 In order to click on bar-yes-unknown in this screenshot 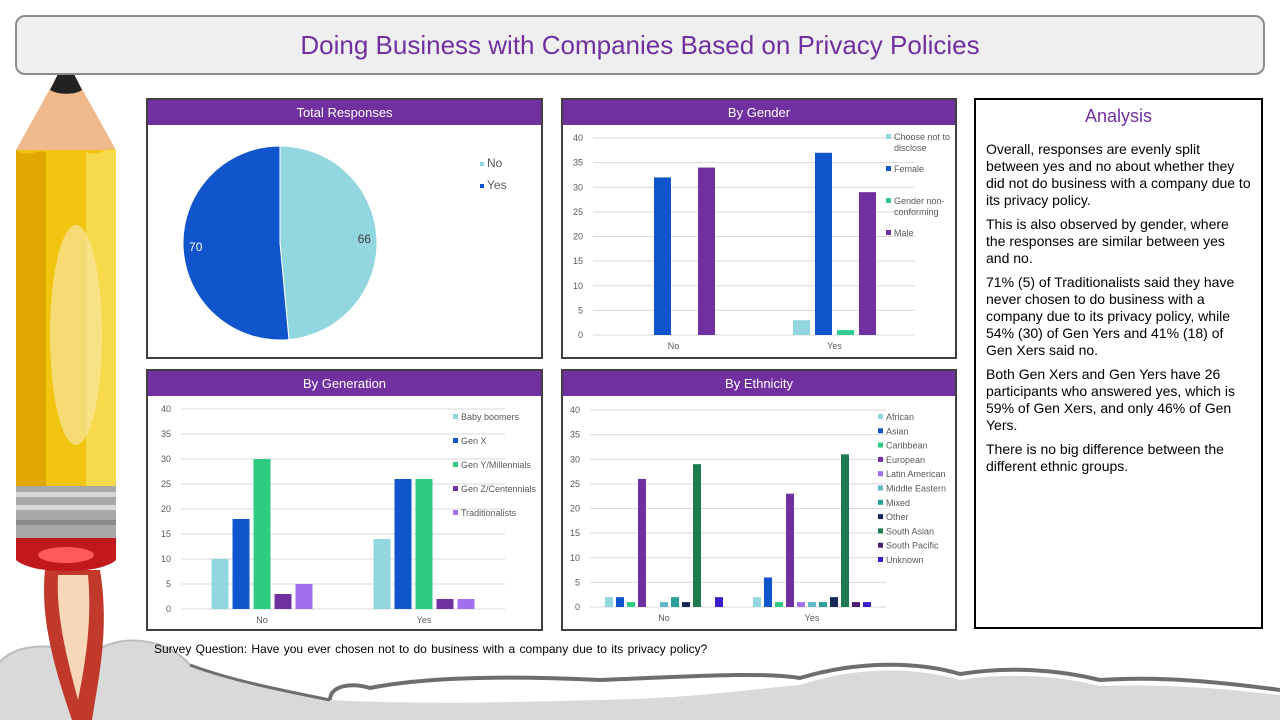, I will do `click(867, 604)`.